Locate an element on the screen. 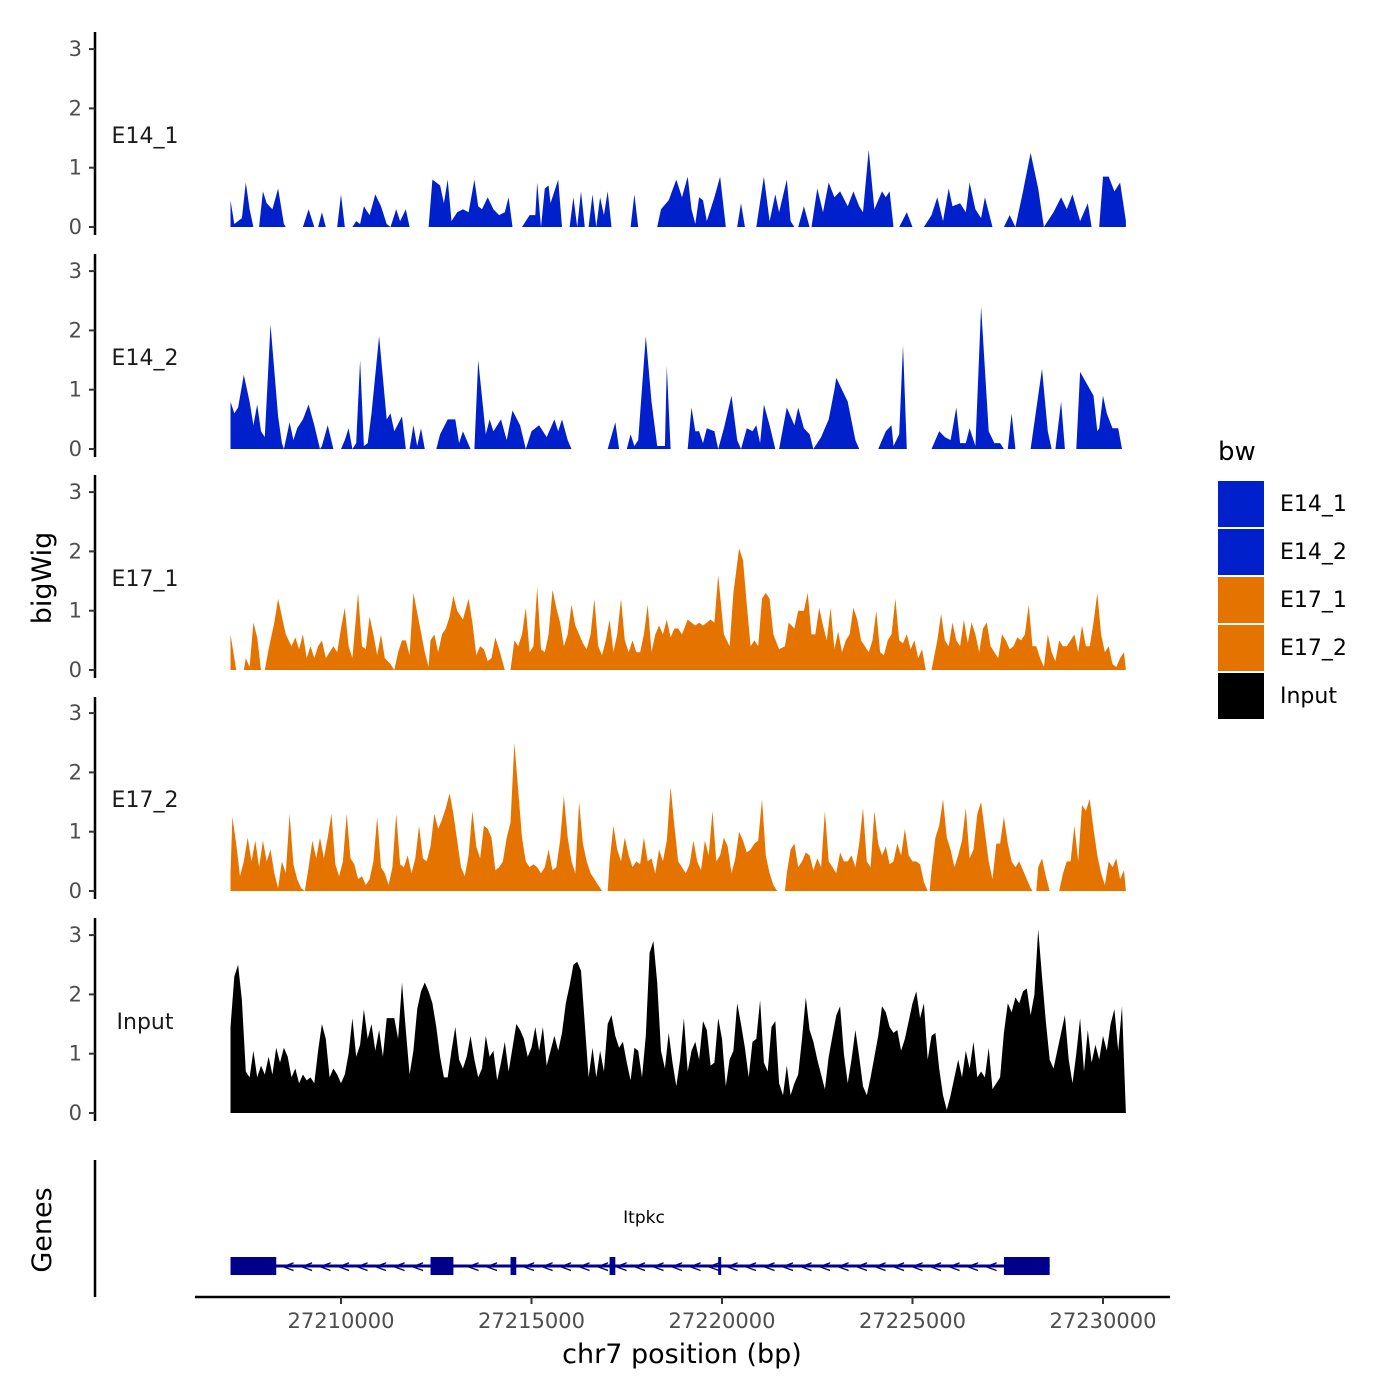  legend-key-input is located at coordinates (1241, 696).